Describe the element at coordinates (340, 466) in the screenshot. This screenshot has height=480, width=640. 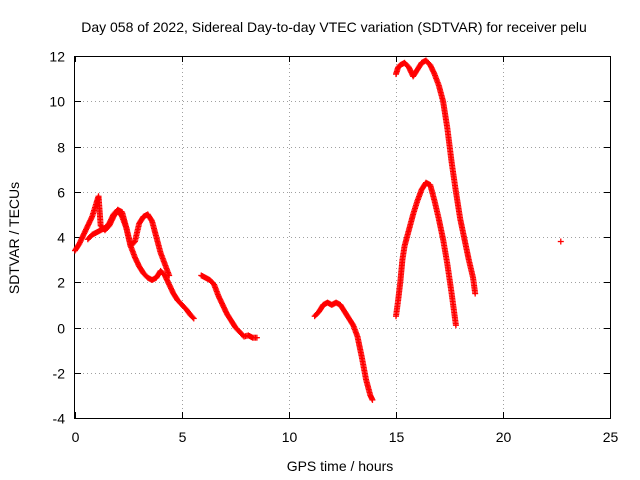
I see `x-axis-title: GPS time / hours` at that location.